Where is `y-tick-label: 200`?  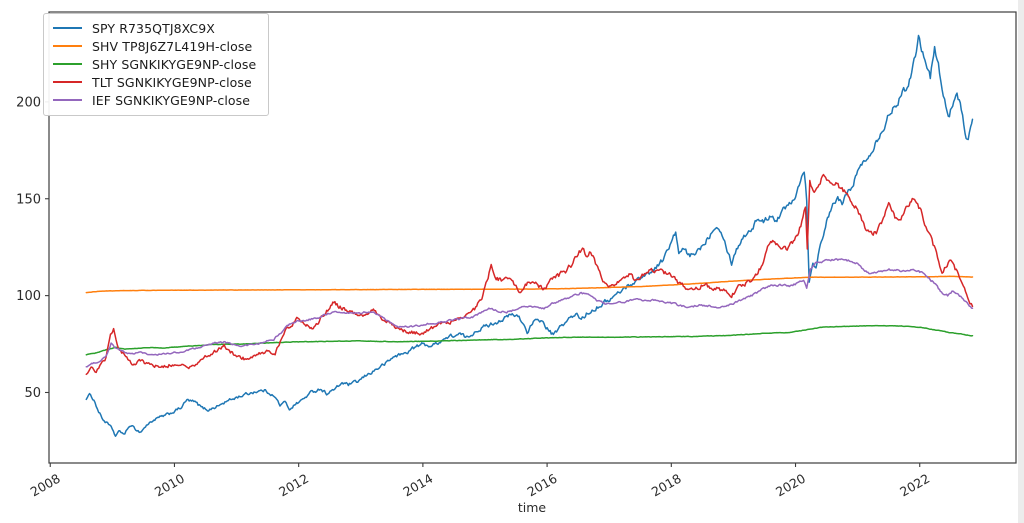
y-tick-label: 200 is located at coordinates (28, 102).